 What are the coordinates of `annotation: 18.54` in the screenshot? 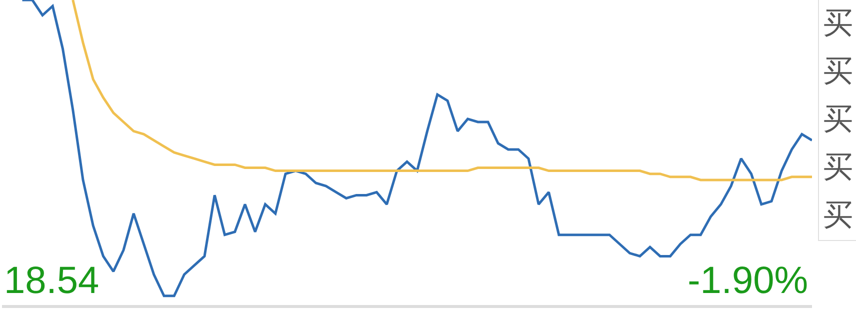 It's located at (52, 281).